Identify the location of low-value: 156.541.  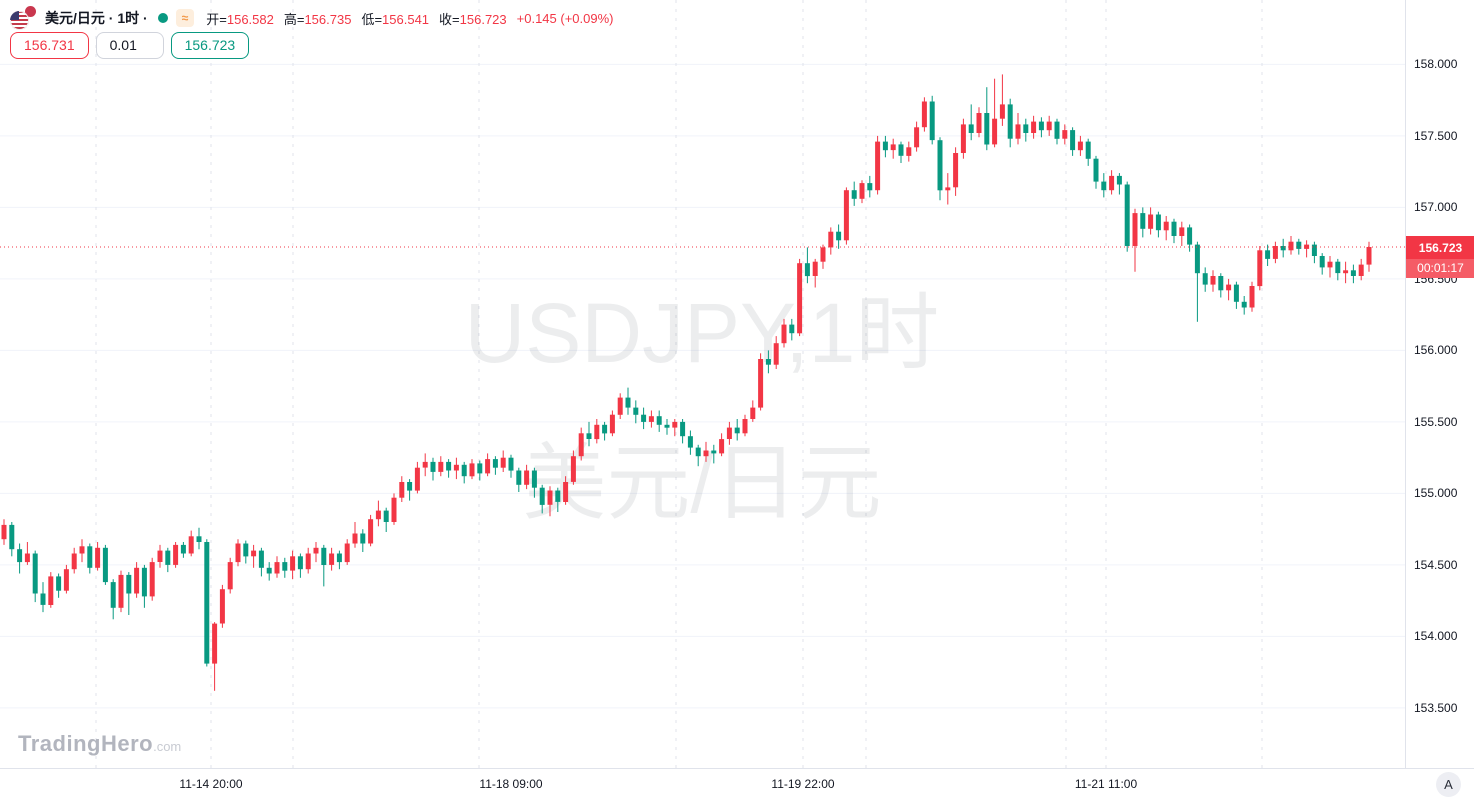
(406, 19).